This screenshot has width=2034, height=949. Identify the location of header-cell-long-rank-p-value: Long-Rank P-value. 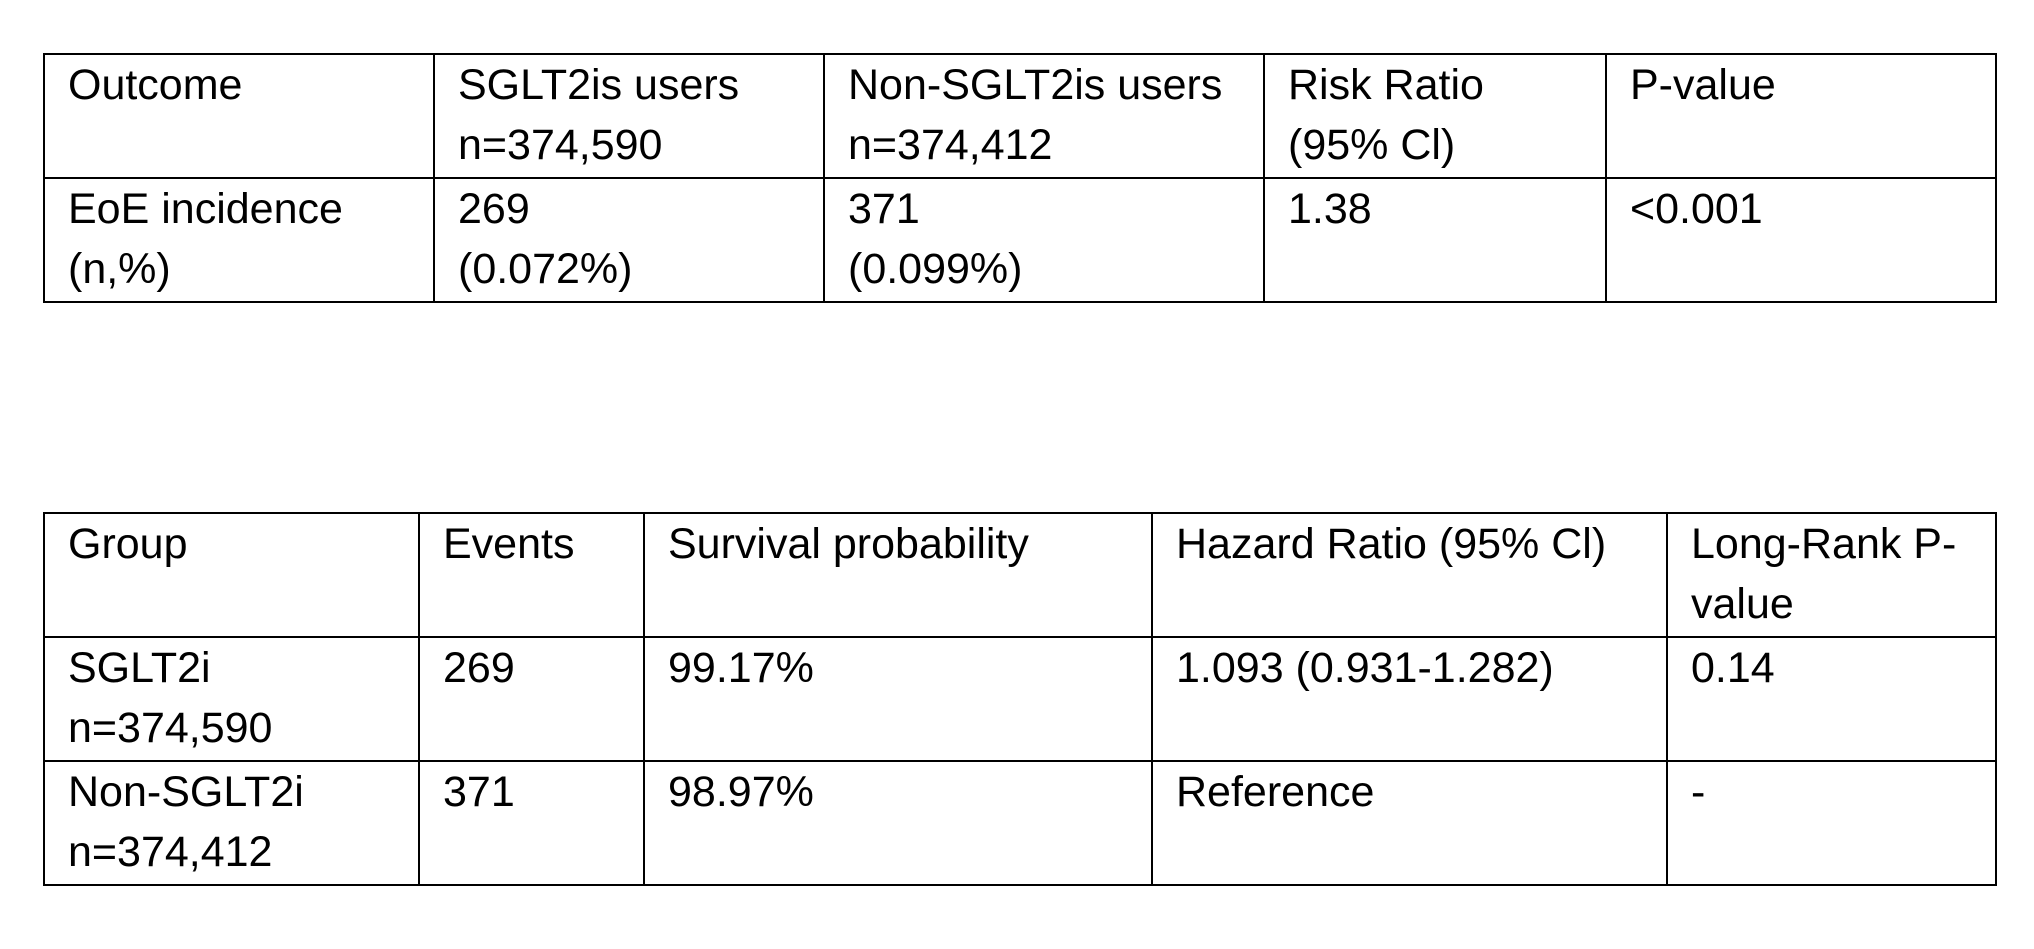
(1831, 575).